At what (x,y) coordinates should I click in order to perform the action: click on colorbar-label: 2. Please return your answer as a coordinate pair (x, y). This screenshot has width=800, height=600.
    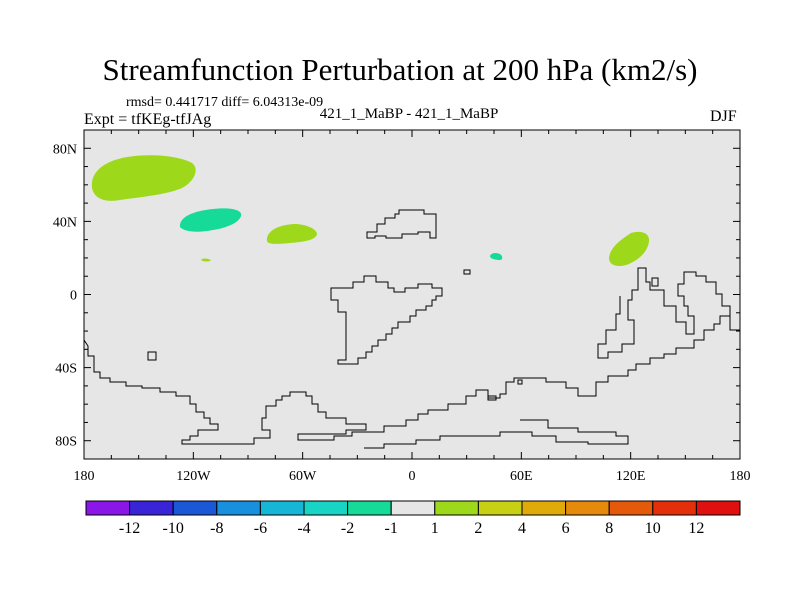
    Looking at the image, I should click on (478, 528).